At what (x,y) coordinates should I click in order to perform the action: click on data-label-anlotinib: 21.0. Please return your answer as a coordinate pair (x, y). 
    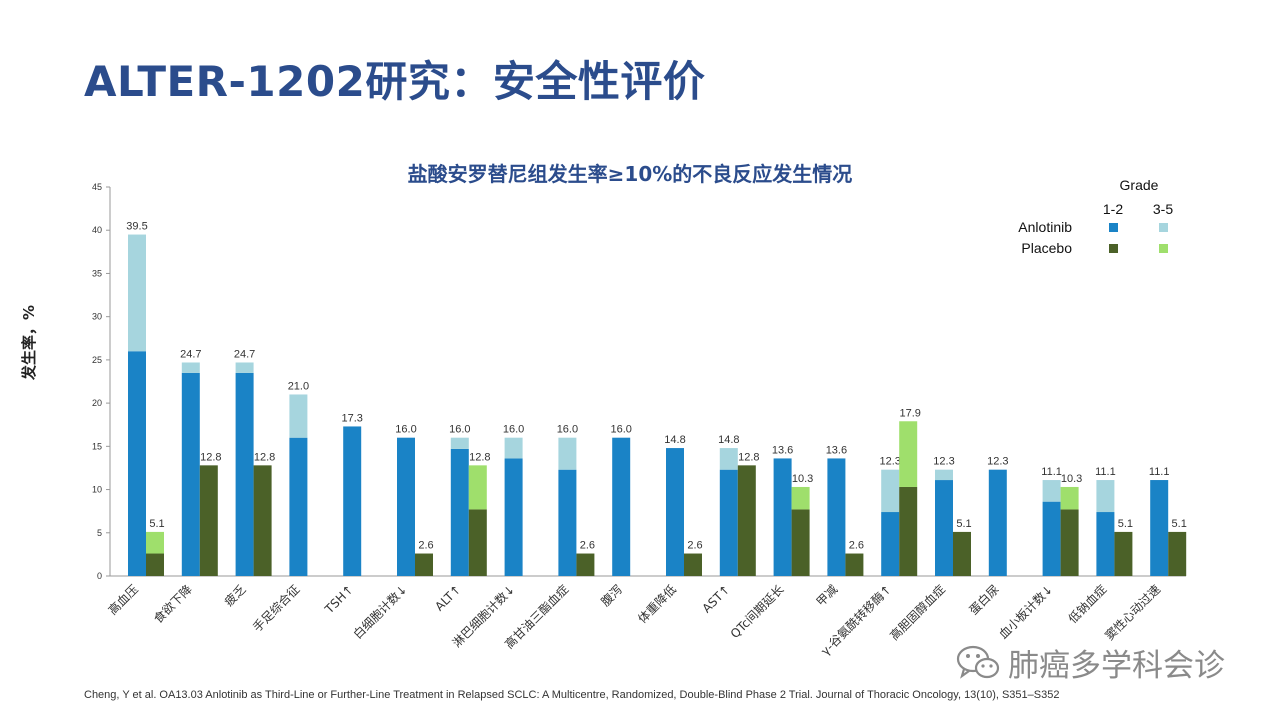
    Looking at the image, I should click on (298, 386).